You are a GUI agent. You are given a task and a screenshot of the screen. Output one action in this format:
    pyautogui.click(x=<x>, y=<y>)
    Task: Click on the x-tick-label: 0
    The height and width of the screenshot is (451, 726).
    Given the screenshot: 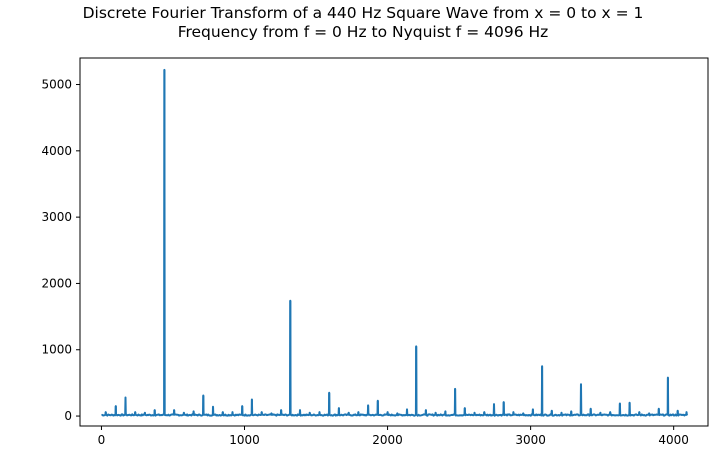 What is the action you would take?
    pyautogui.click(x=102, y=440)
    